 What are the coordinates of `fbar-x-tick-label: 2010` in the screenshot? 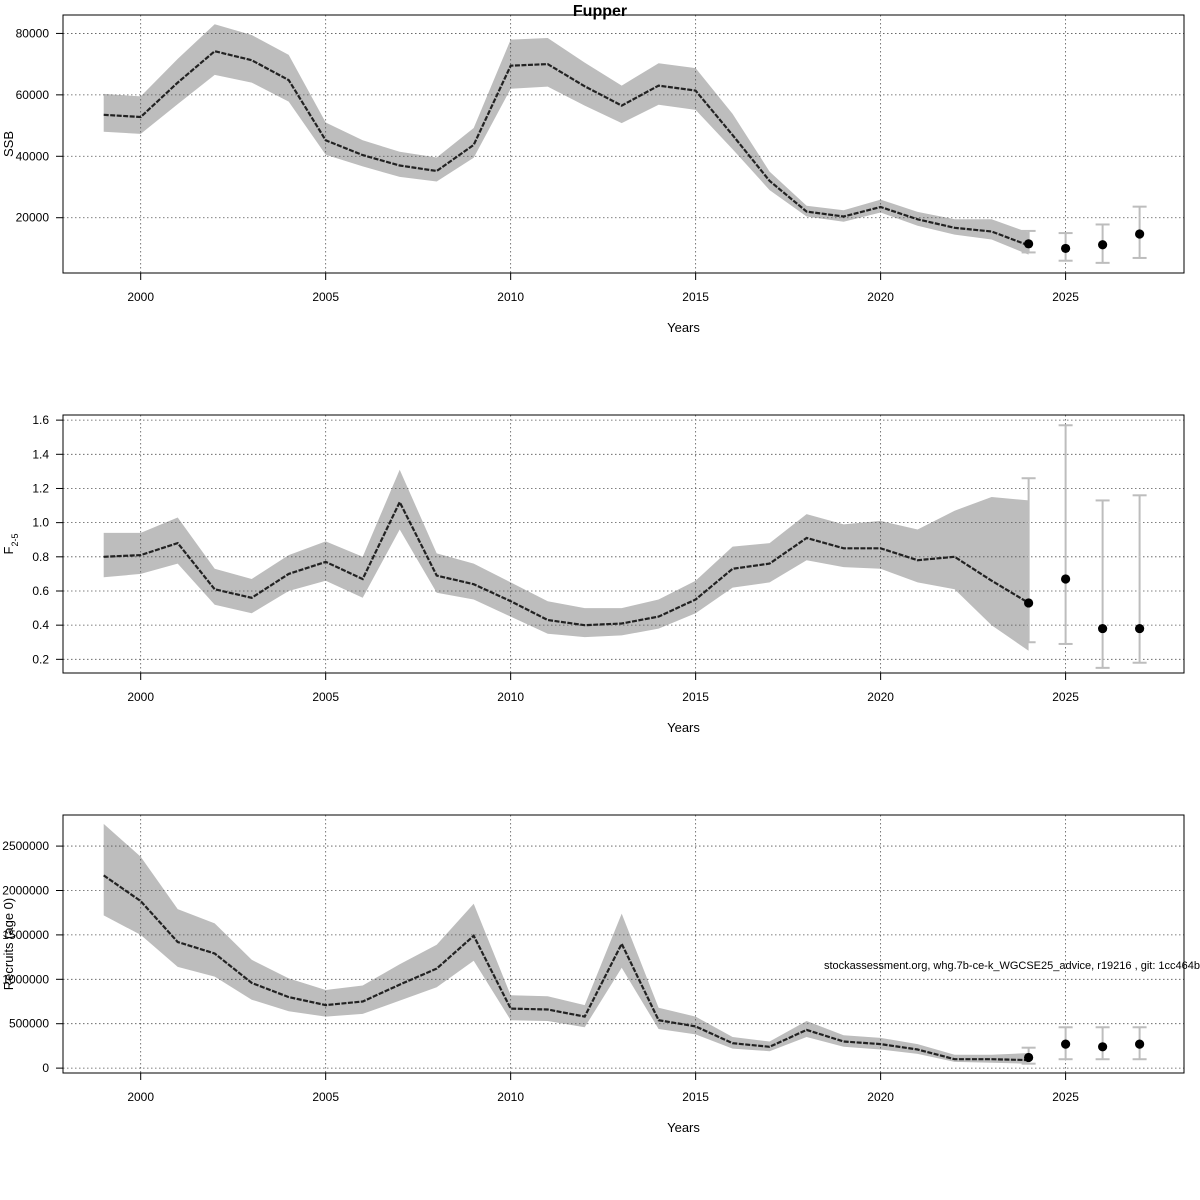 It's located at (510, 697).